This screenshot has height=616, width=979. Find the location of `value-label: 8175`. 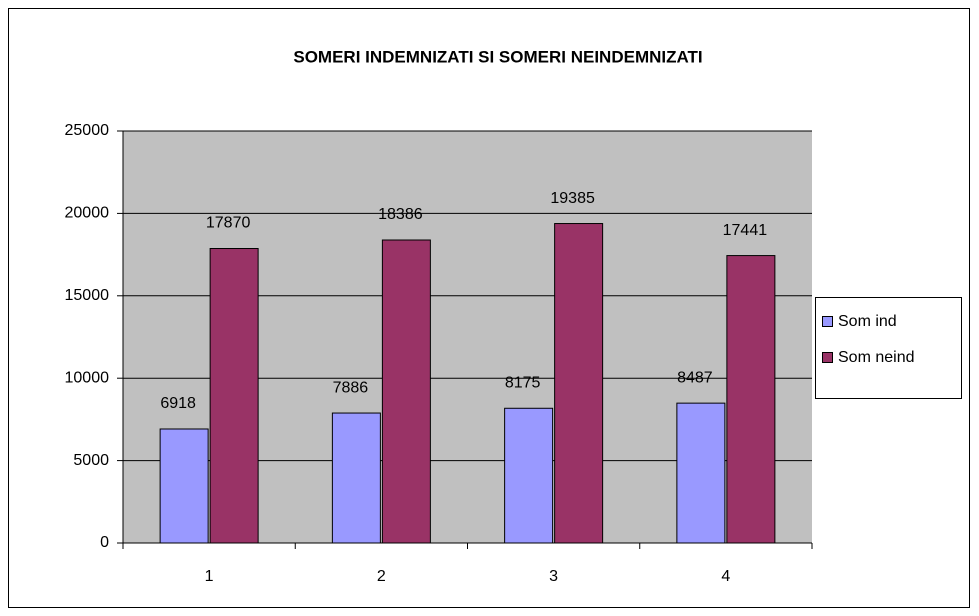

value-label: 8175 is located at coordinates (523, 382).